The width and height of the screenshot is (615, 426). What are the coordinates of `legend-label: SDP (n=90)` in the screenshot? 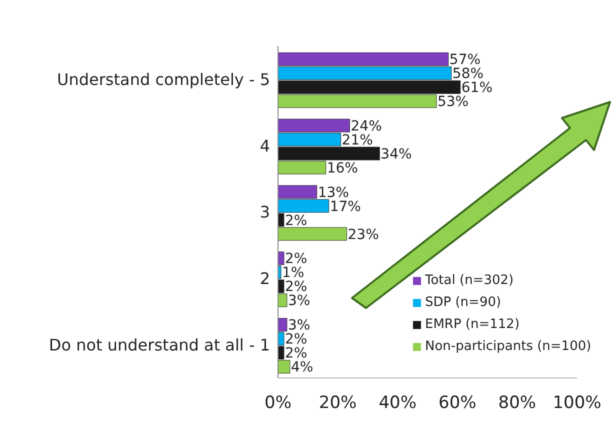 It's located at (463, 303).